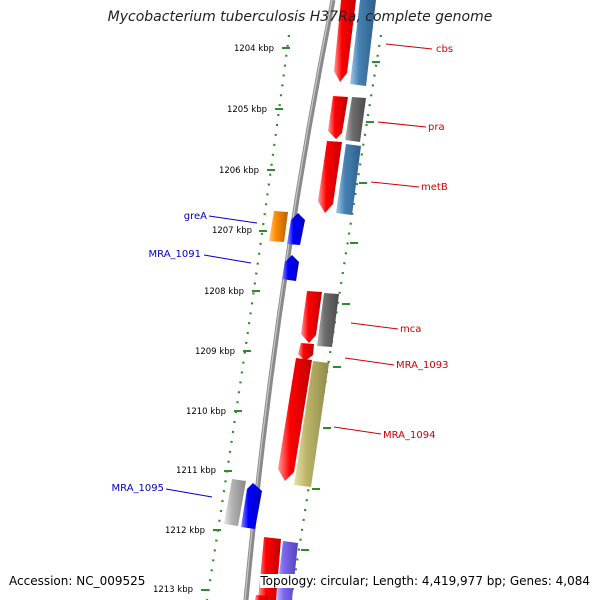 The image size is (600, 600). I want to click on scale-label: 1210 kbp, so click(206, 412).